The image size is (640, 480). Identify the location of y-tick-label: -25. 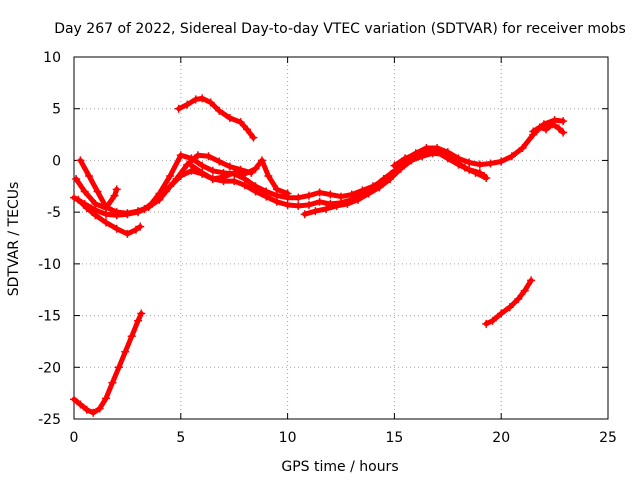
(49, 420).